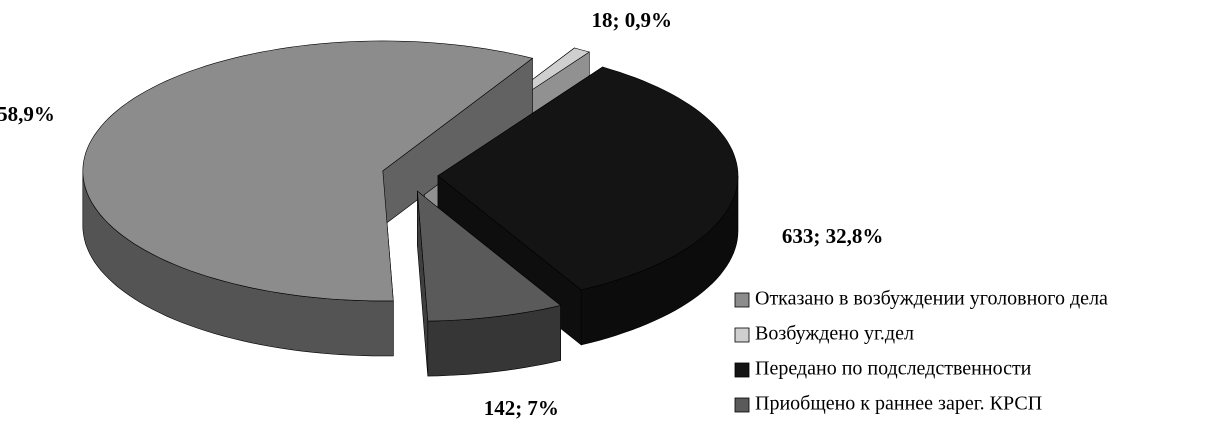  I want to click on data-label: 633; 32,8%, so click(833, 236).